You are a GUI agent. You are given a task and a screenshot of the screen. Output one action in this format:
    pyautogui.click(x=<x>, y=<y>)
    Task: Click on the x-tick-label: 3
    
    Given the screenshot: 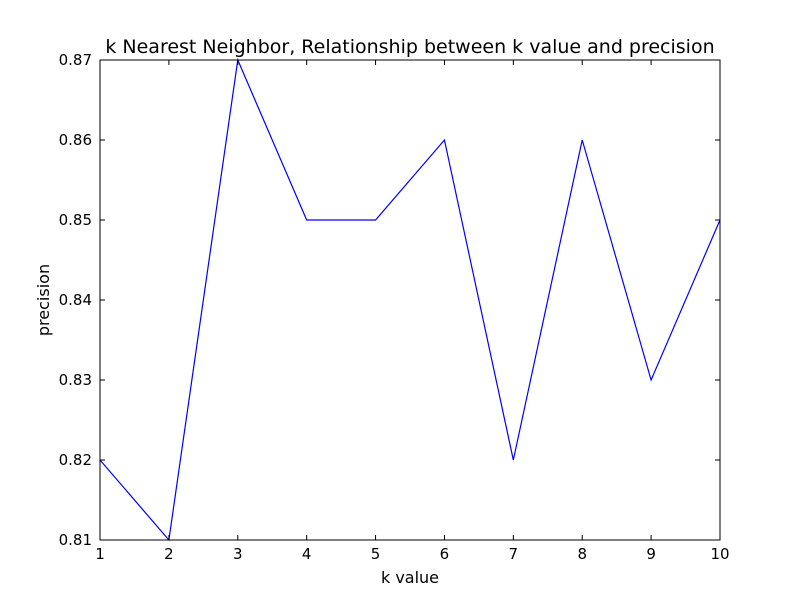 What is the action you would take?
    pyautogui.click(x=238, y=554)
    